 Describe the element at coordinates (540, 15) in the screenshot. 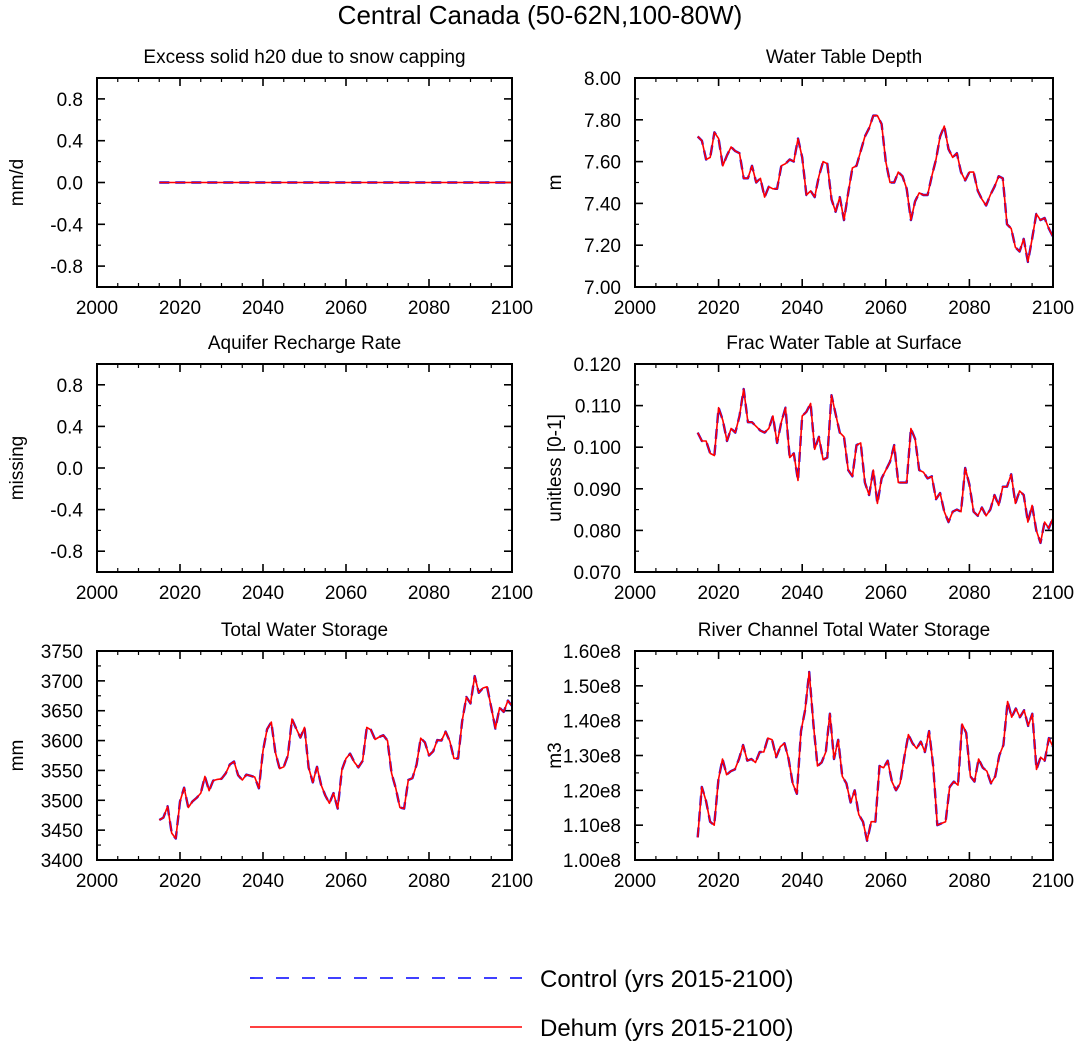

I see `figure-title: Central Canada (50-62N,100-80W)` at that location.